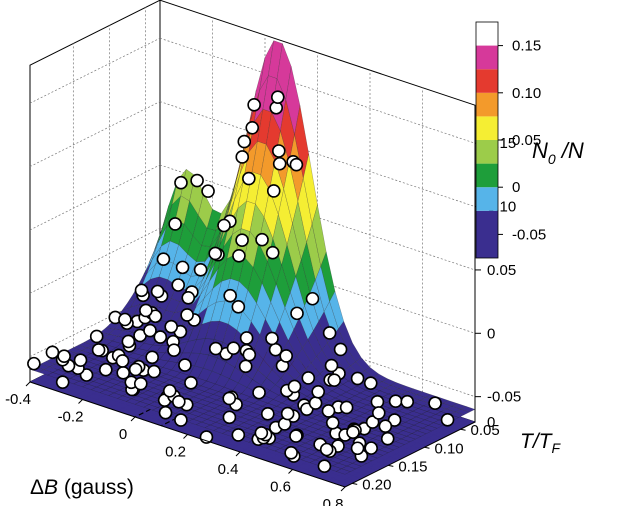  I want to click on z-tick-label: 0, so click(491, 422).